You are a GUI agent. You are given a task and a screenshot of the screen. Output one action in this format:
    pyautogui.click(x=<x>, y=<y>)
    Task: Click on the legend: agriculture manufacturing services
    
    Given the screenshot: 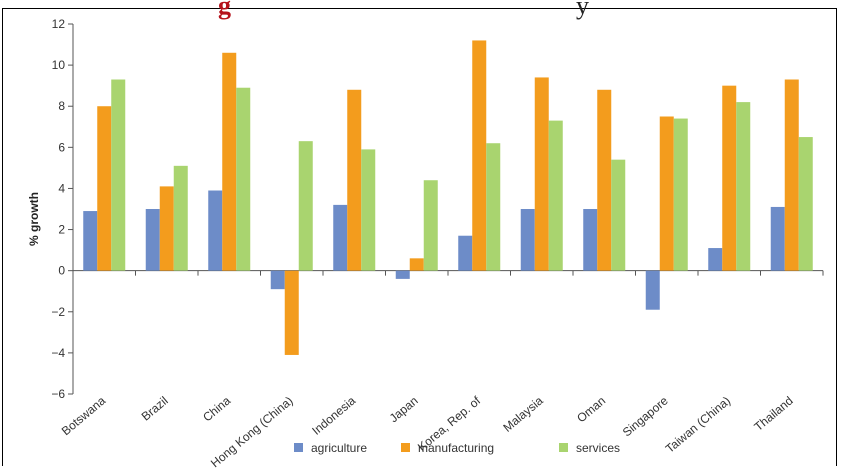 What is the action you would take?
    pyautogui.click(x=457, y=448)
    